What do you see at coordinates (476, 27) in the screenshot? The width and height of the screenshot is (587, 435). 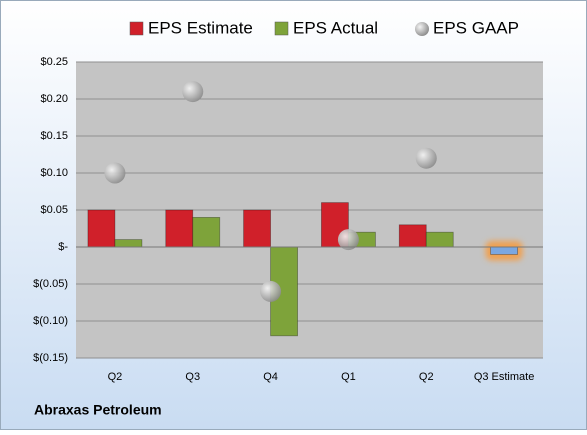 I see `legend-label: EPS GAAP` at bounding box center [476, 27].